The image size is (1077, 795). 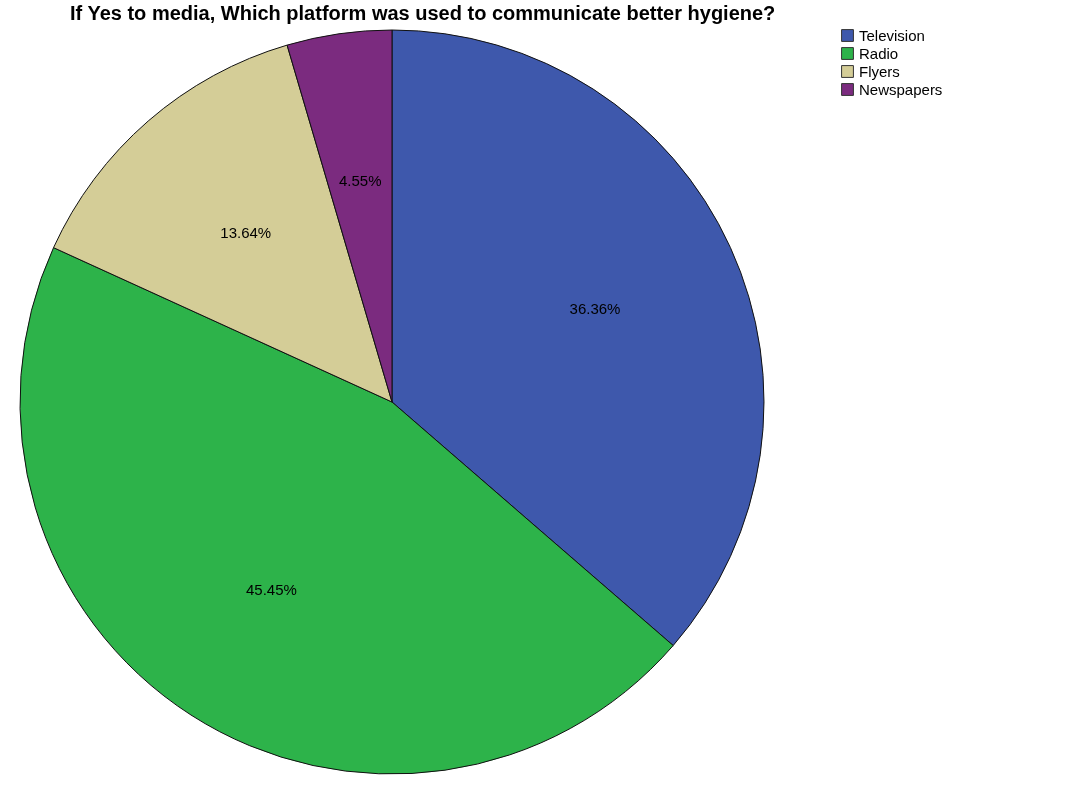 I want to click on data-label: 13.64%, so click(x=246, y=233).